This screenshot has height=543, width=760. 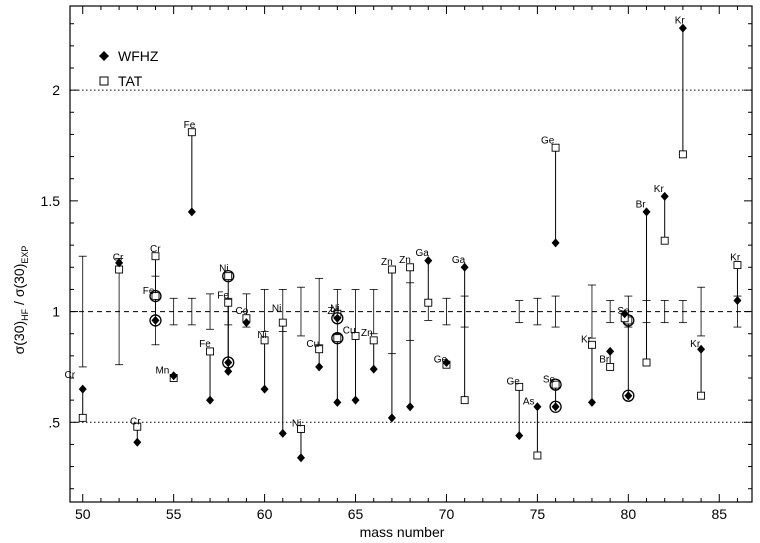 What do you see at coordinates (529, 402) in the screenshot?
I see `element-label: As` at bounding box center [529, 402].